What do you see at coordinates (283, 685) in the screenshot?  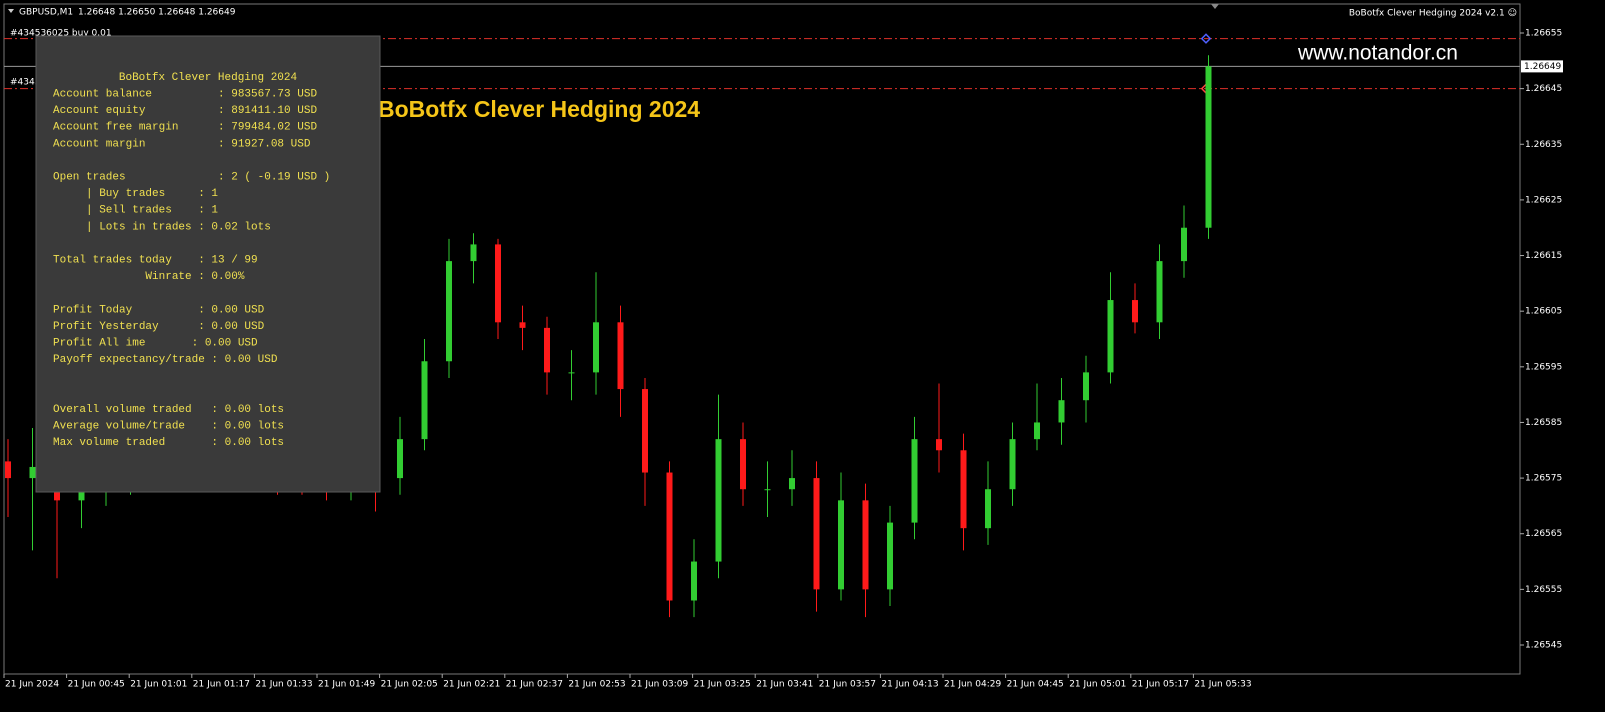 I see `x-tick-label: 21 Jun 01:33` at bounding box center [283, 685].